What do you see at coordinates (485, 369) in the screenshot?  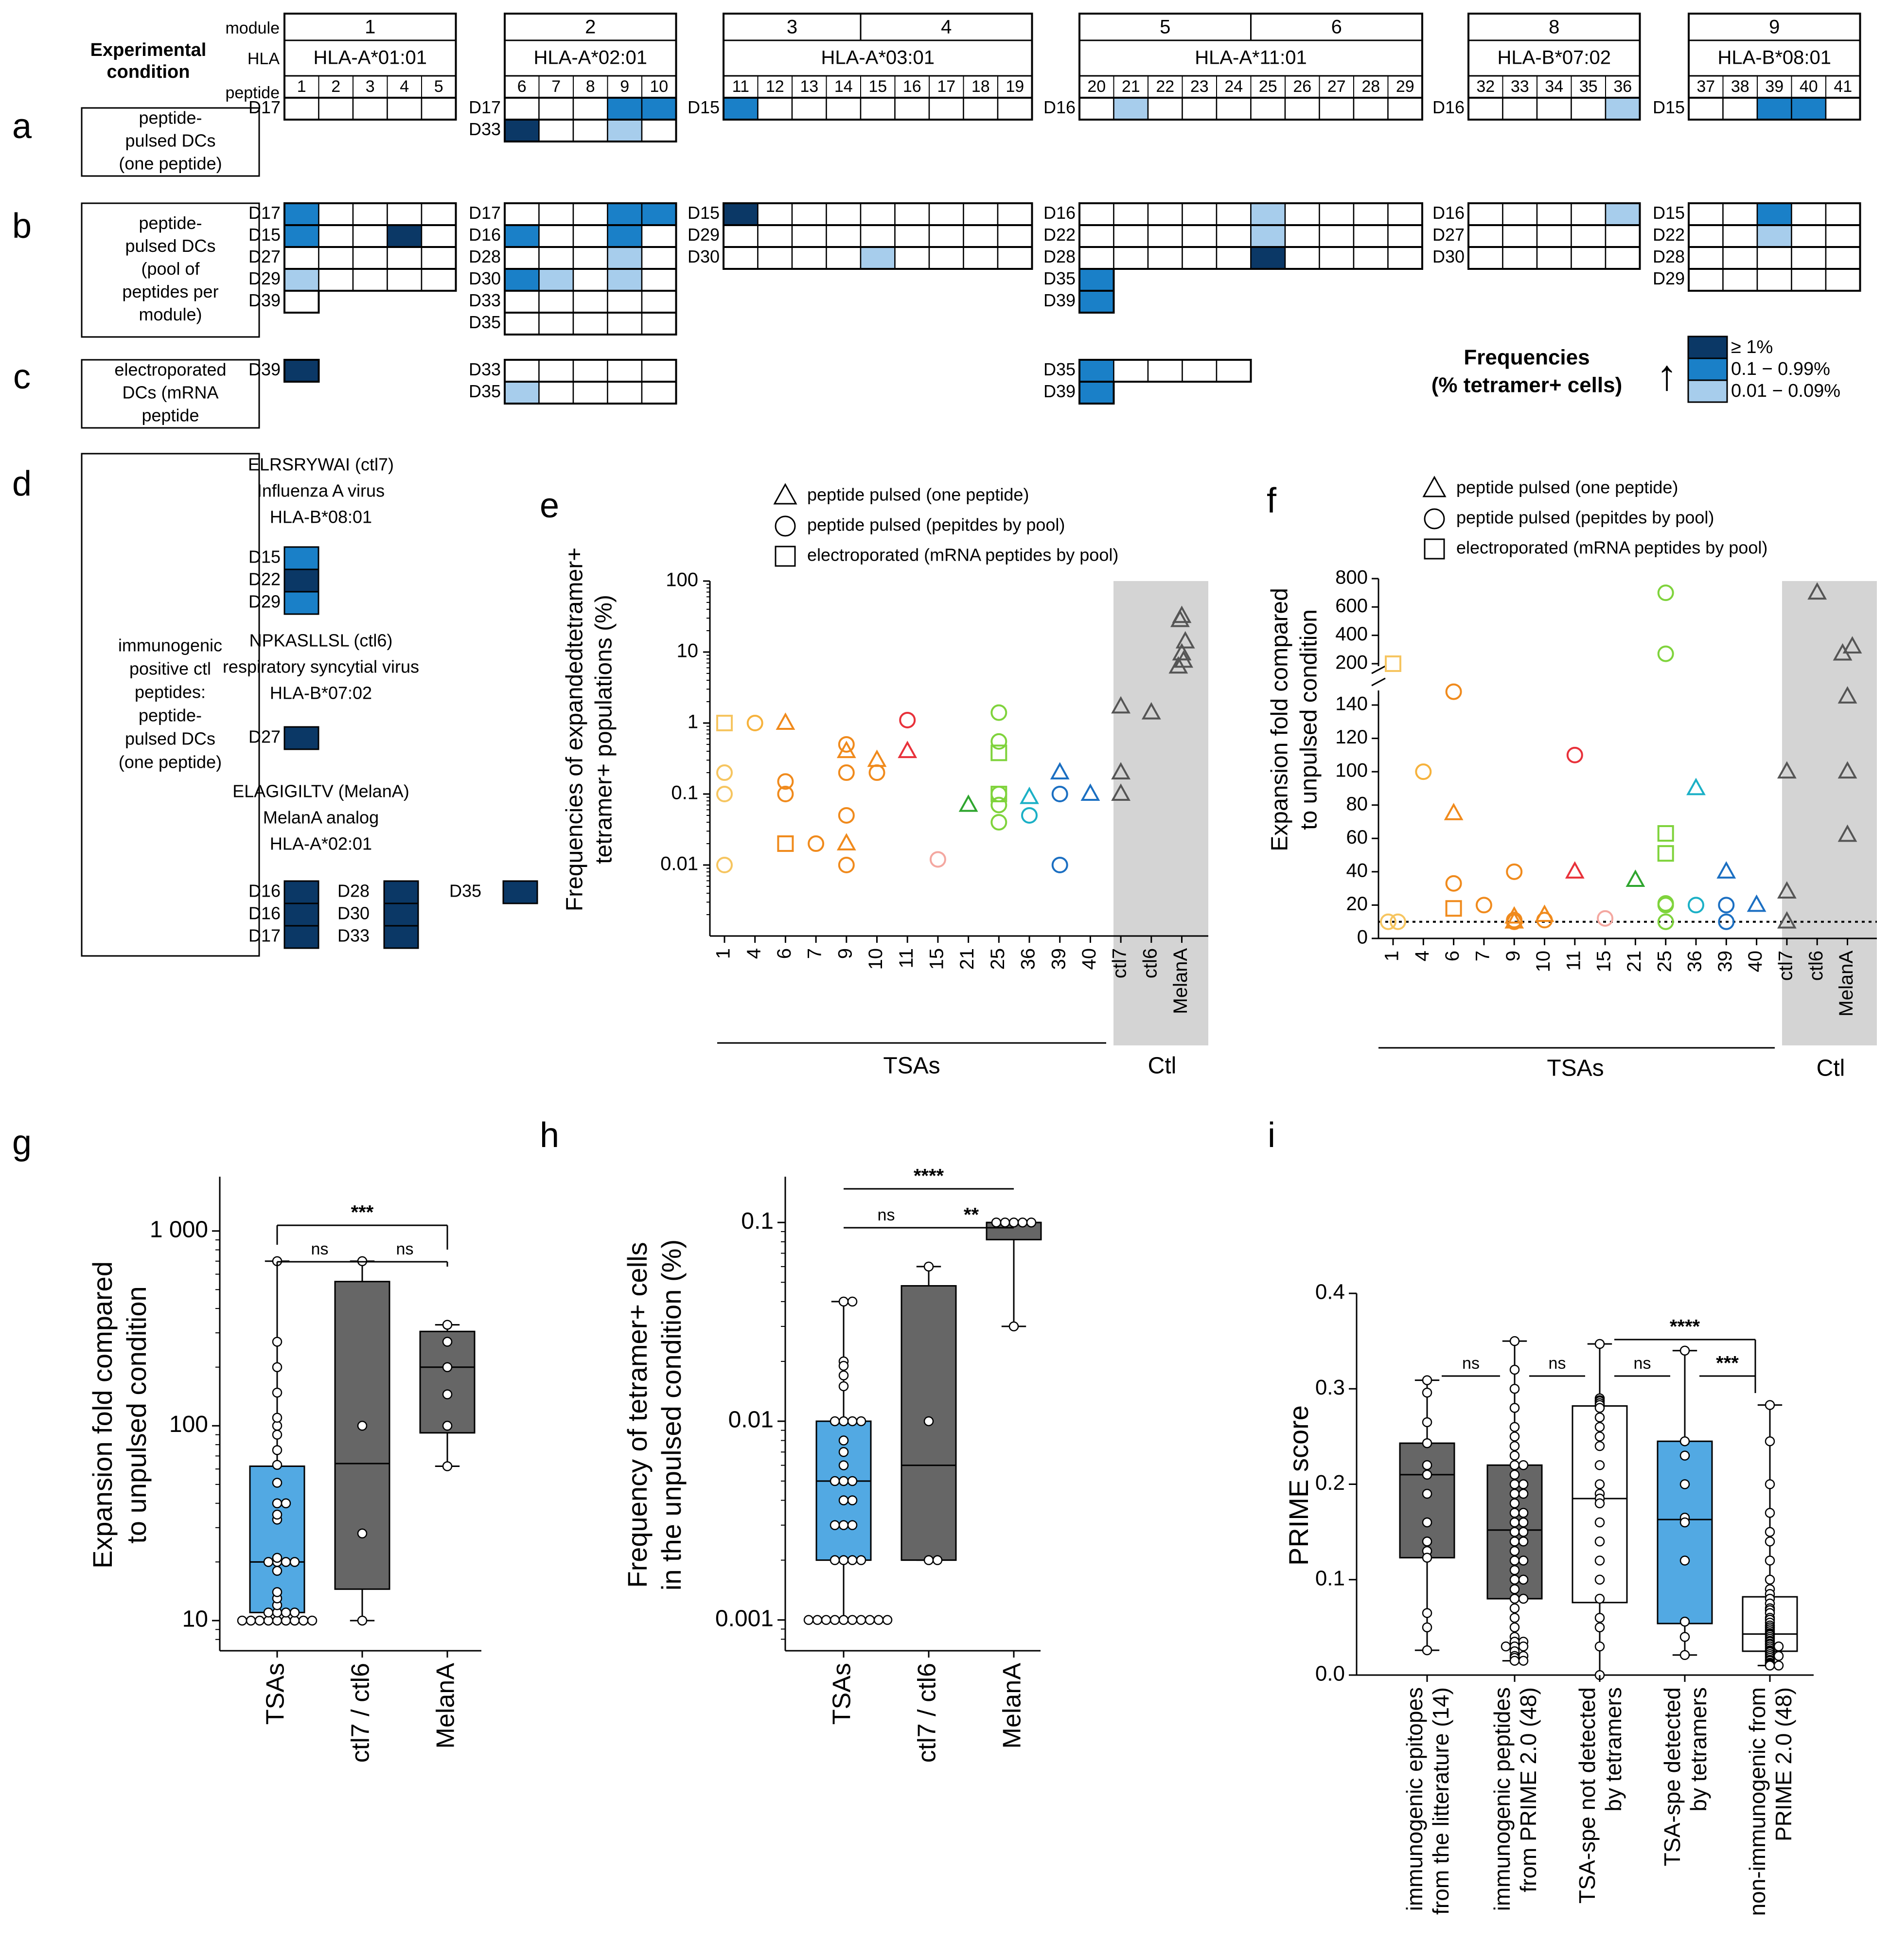 I see `donor-label: D33` at bounding box center [485, 369].